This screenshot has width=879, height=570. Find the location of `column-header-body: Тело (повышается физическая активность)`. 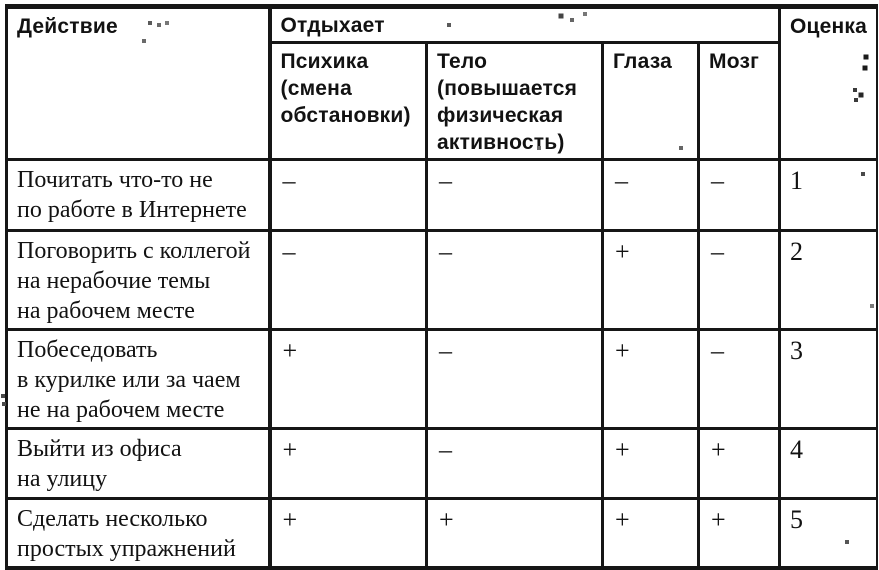

column-header-body: Тело (повышается физическая активность) is located at coordinates (514, 101).